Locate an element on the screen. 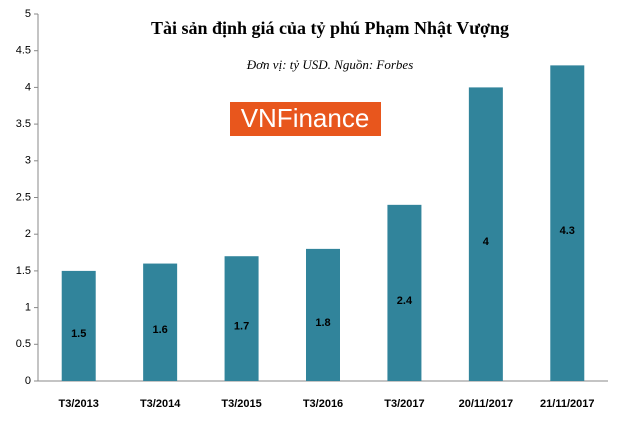 Image resolution: width=619 pixels, height=428 pixels. watermark-box is located at coordinates (305, 119).